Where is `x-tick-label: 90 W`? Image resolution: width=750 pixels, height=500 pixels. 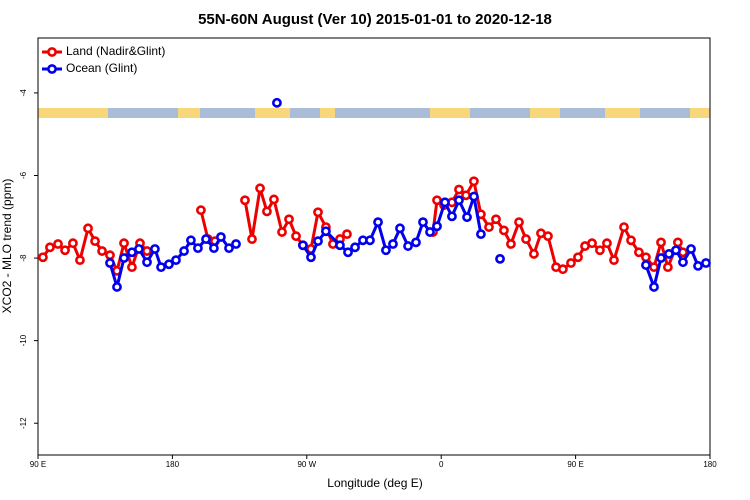 x-tick-label: 90 W is located at coordinates (306, 464).